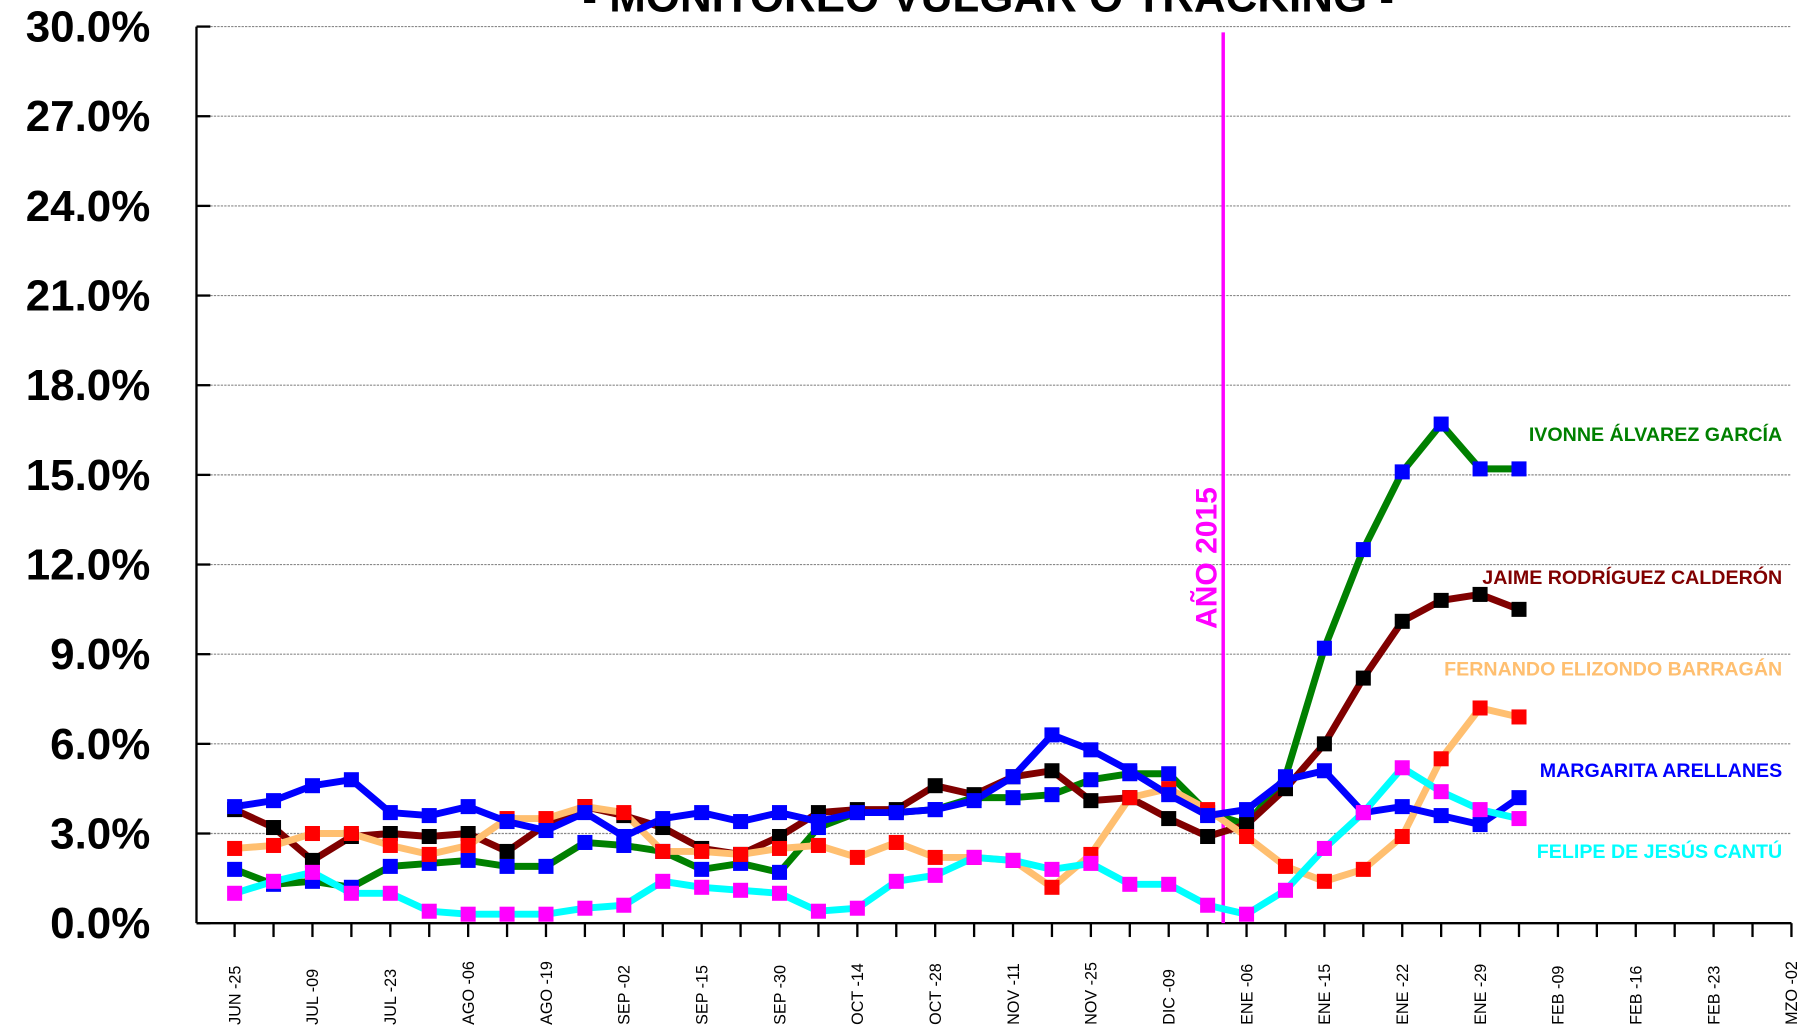 This screenshot has width=1803, height=1026. What do you see at coordinates (1632, 577) in the screenshot?
I see `series-label: JAIME RODRÍGUEZ CALDERÓN` at bounding box center [1632, 577].